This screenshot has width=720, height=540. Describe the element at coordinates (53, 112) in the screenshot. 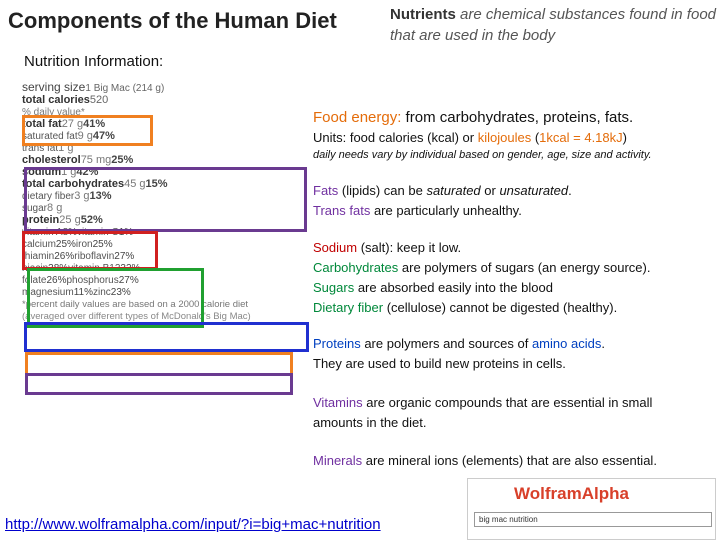

I see `dv-header: % daily value*` at that location.